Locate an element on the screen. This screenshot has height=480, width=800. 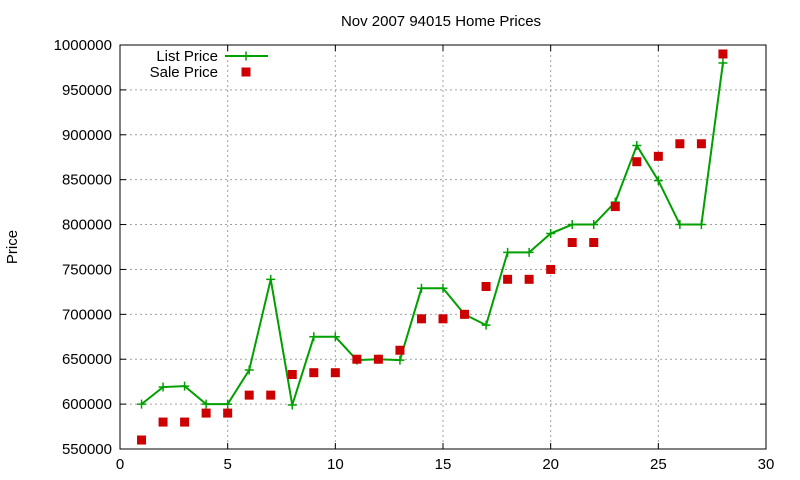
chart-title: Nov 2007 94015 Home Prices is located at coordinates (441, 21).